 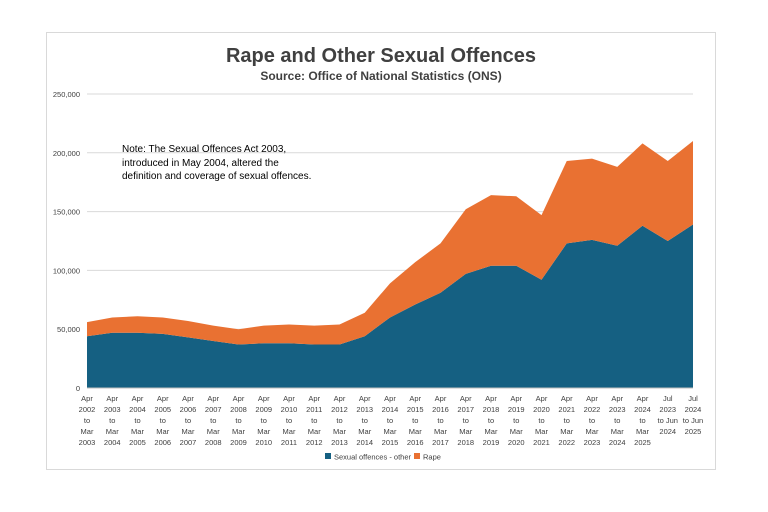 I want to click on x-tick-label: Apr 2020 to Mar 2021, so click(x=541, y=420).